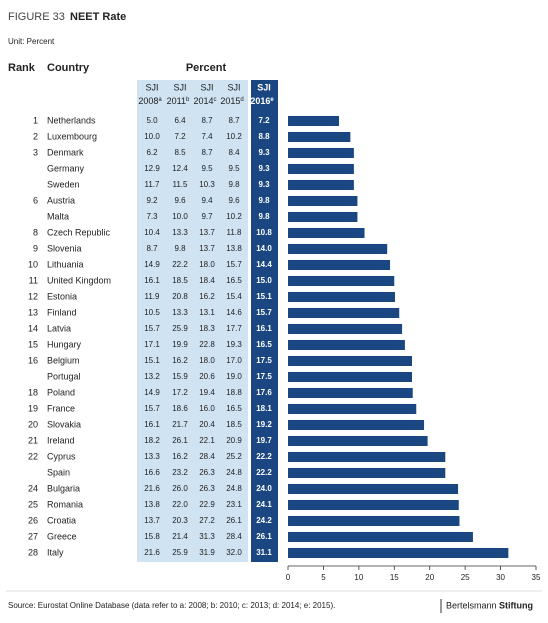 The image size is (548, 623). I want to click on value-label: 15.7, so click(264, 312).